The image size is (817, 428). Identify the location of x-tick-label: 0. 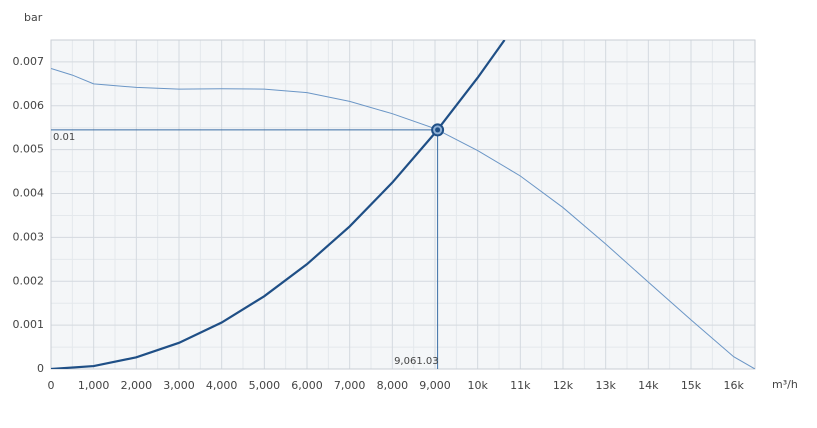
(51, 385).